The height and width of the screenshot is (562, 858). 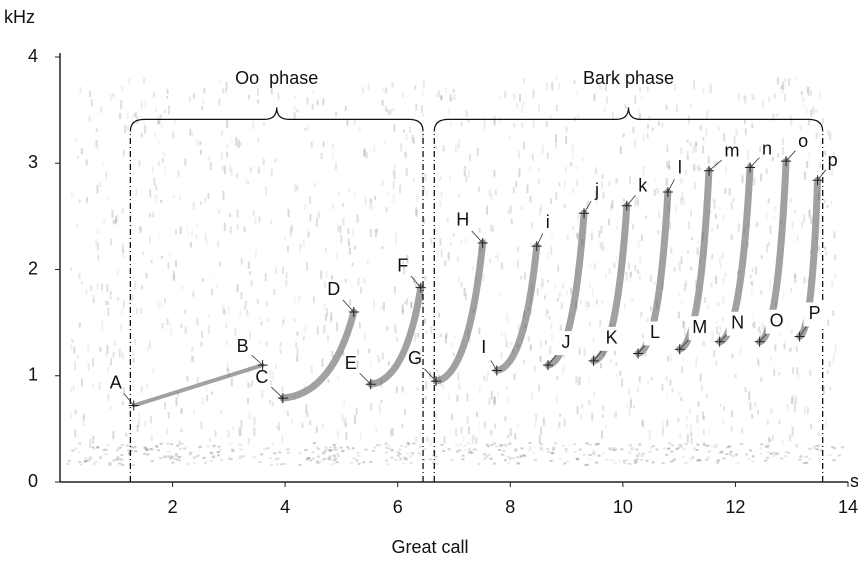 I want to click on point-label: l, so click(x=680, y=168).